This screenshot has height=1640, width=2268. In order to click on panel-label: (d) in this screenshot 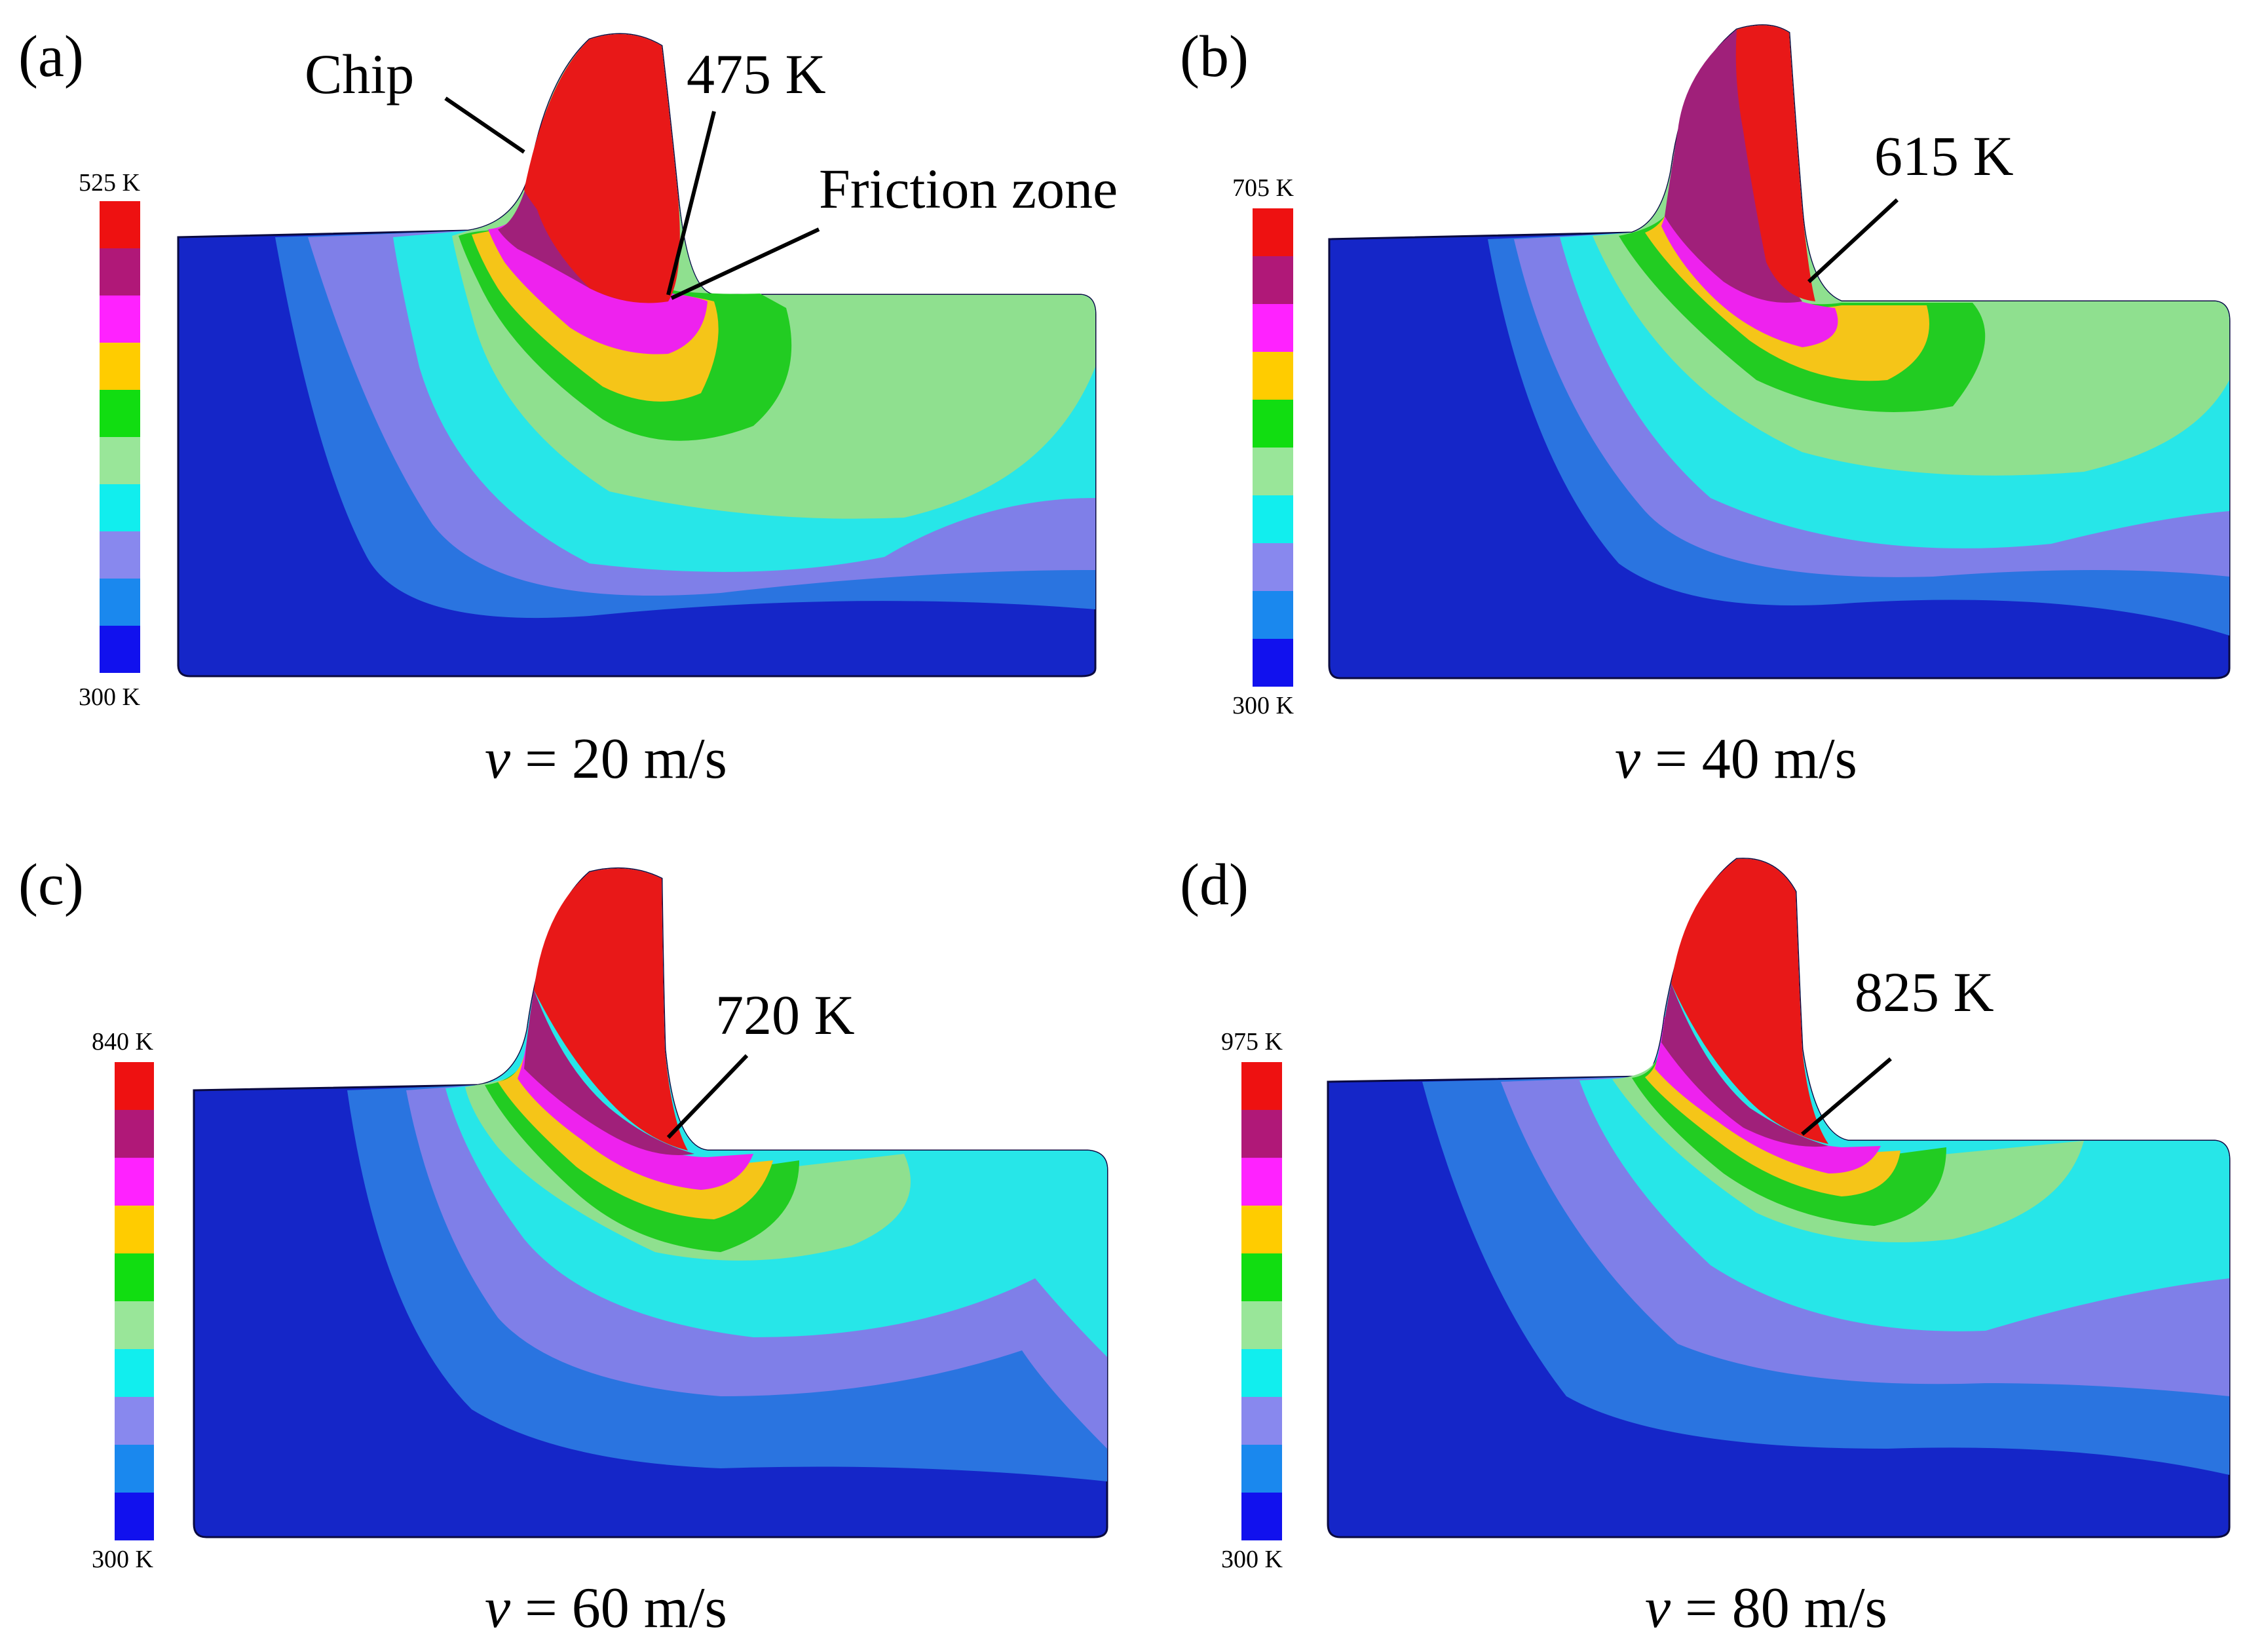, I will do `click(1215, 884)`.